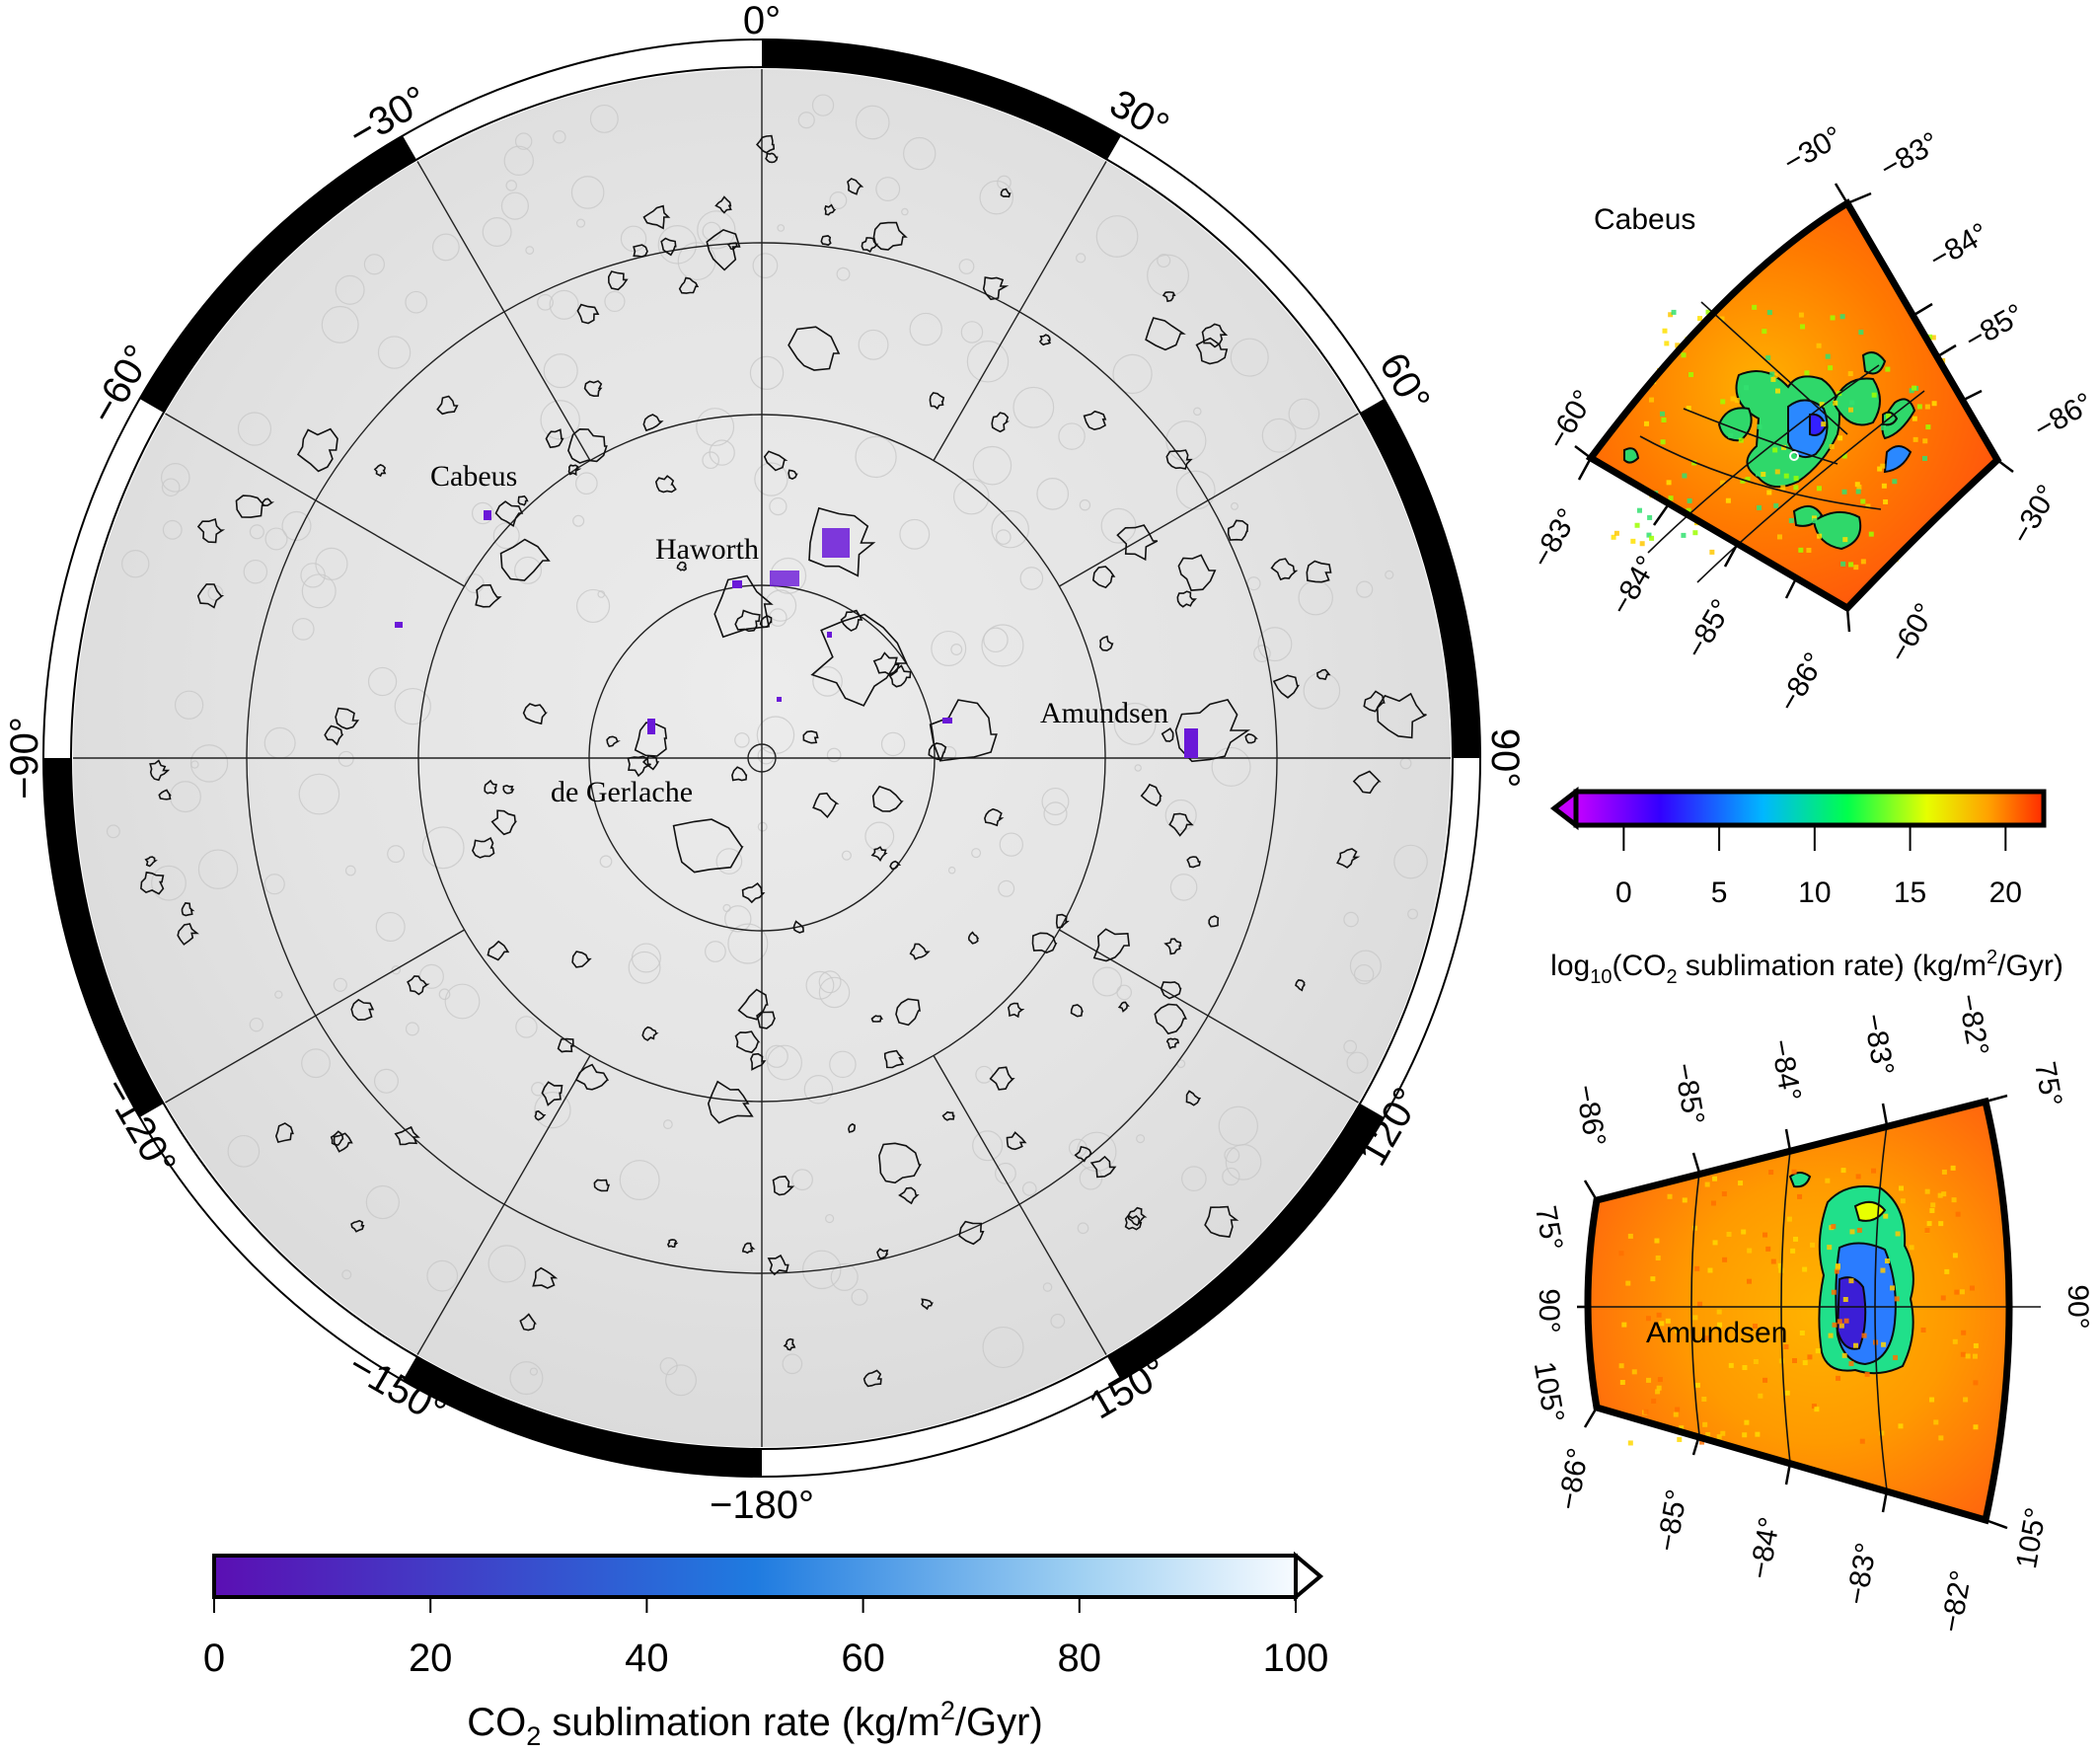  Describe the element at coordinates (765, 1640) in the screenshot. I see `main-colorbar-ticks: 0 20 40 60 80 100` at that location.